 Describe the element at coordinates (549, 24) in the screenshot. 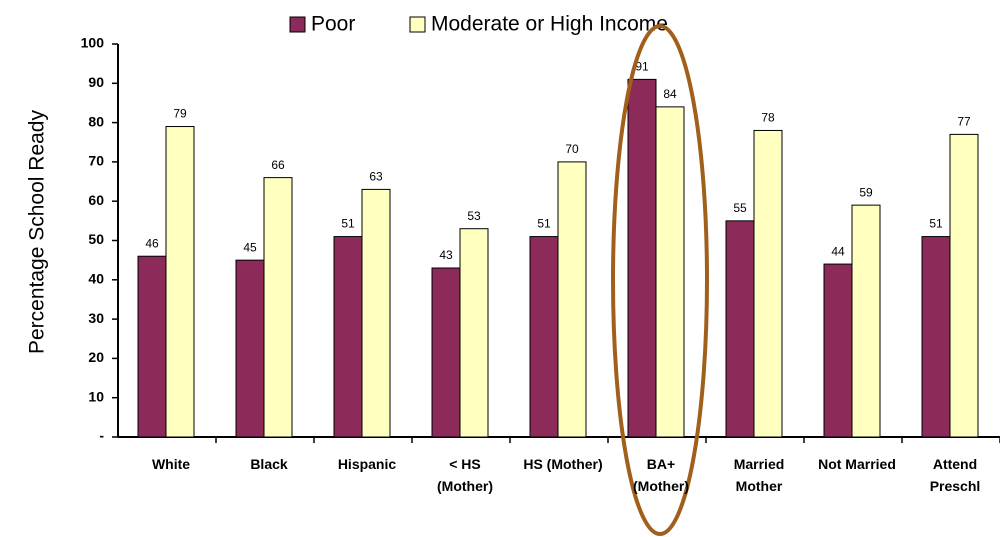

I see `legend-label: Moderate or High Income` at that location.